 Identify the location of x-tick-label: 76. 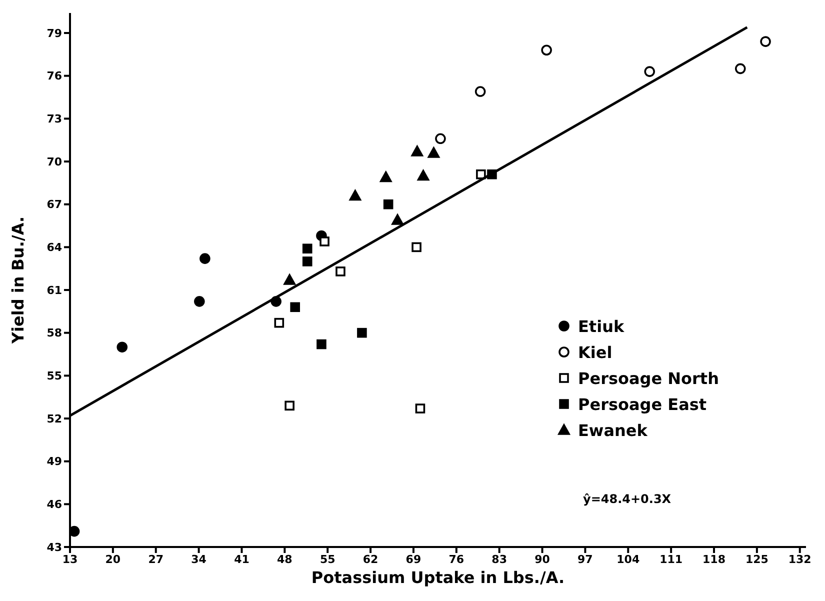
(456, 559).